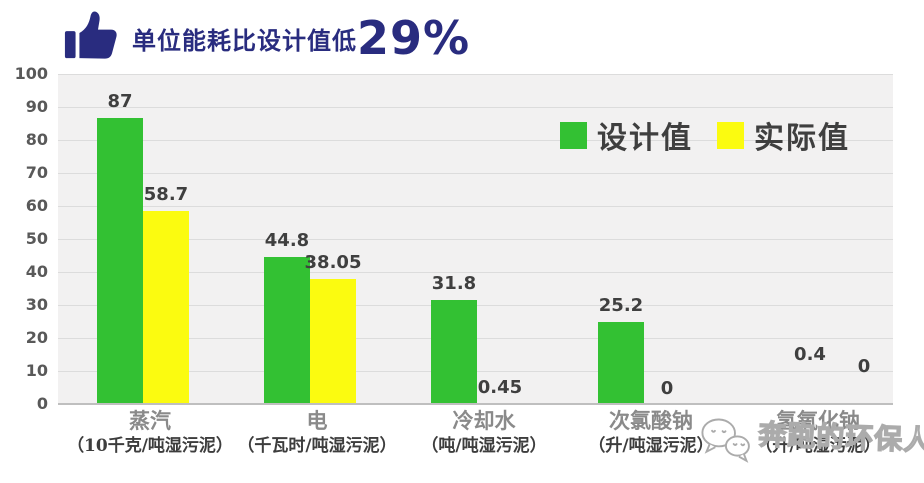 This screenshot has width=924, height=483. Describe the element at coordinates (454, 284) in the screenshot. I see `value-label: 31.8` at that location.